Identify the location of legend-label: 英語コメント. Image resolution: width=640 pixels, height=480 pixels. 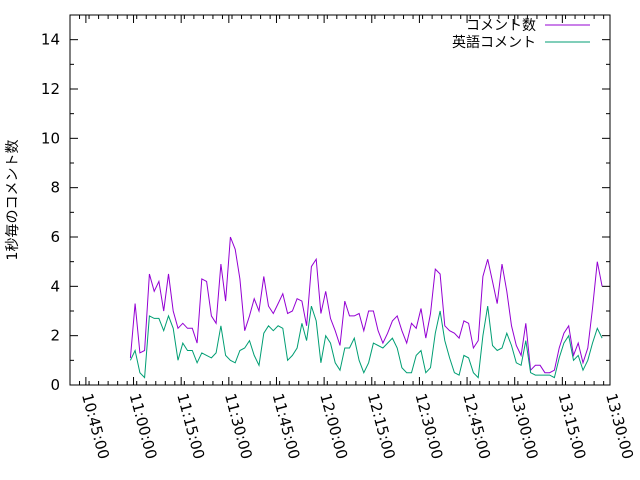
(494, 42).